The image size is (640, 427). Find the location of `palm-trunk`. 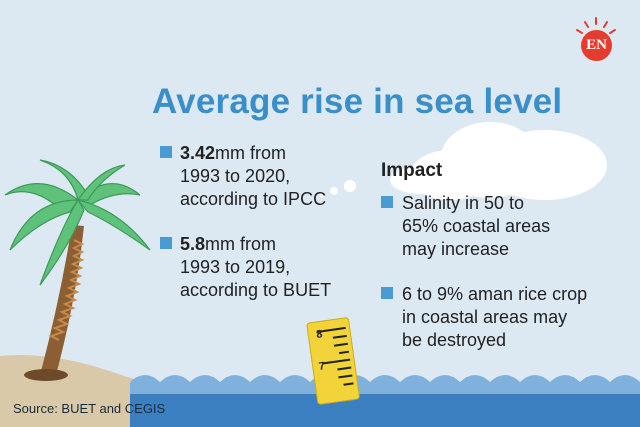

palm-trunk is located at coordinates (62, 300).